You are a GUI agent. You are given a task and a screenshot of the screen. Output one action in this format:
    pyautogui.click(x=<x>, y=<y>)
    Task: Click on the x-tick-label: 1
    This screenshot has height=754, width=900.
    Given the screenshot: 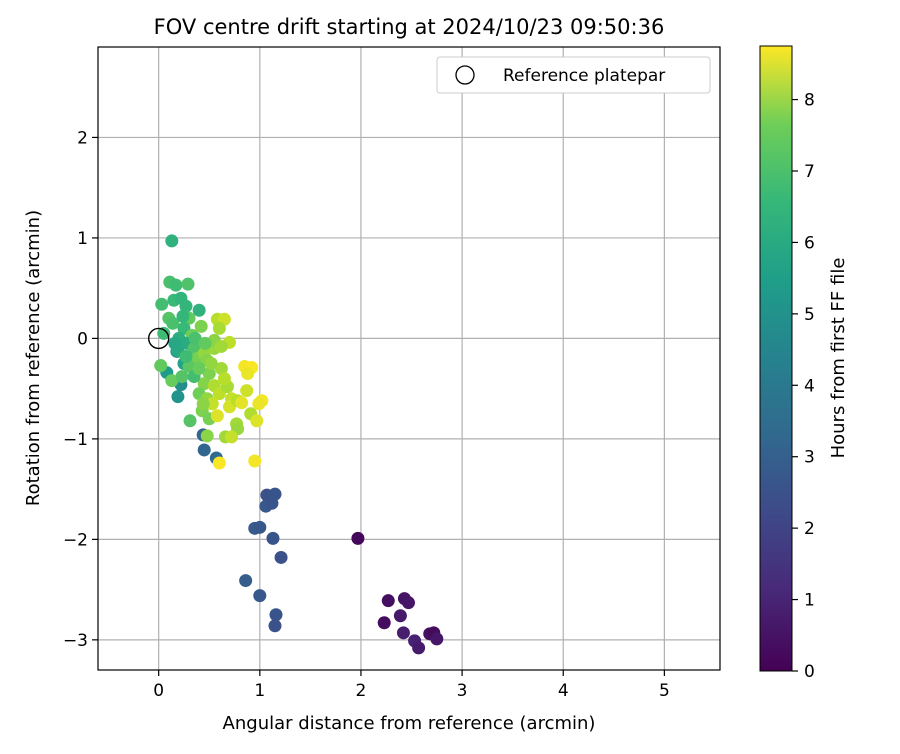 What is the action you would take?
    pyautogui.click(x=259, y=691)
    